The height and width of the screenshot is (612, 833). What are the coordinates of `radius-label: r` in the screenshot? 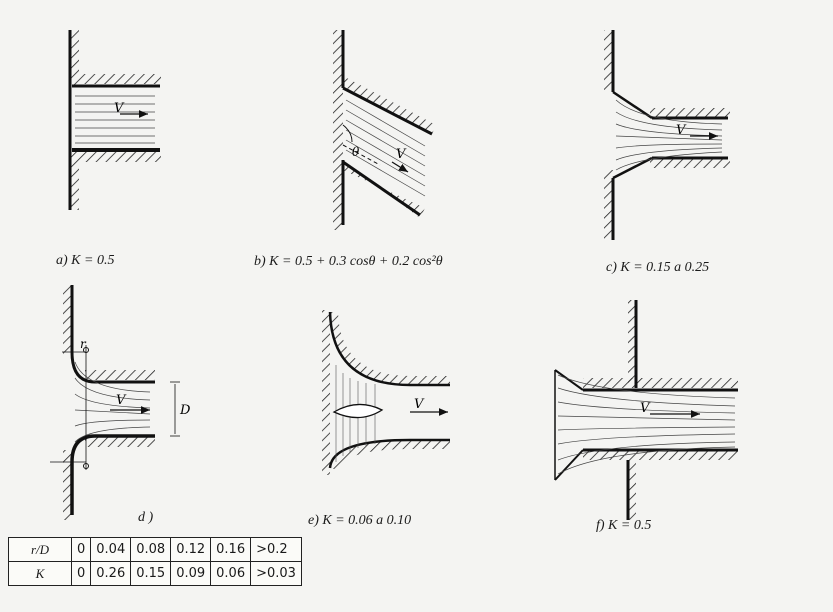 It's located at (83, 344).